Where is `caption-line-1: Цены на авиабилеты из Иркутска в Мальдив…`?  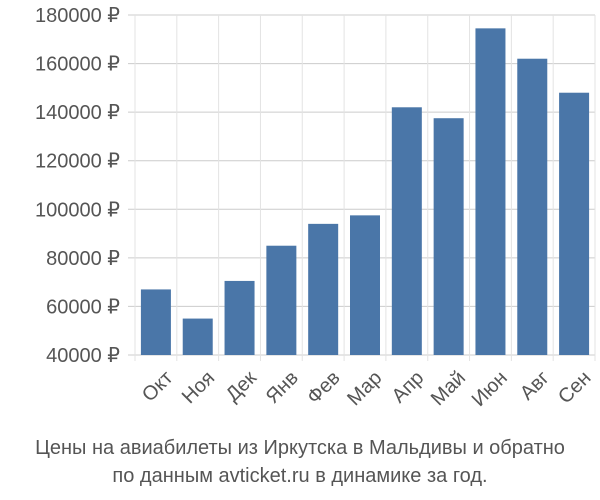 caption-line-1: Цены на авиабилеты из Иркутска в Мальдив… is located at coordinates (300, 448).